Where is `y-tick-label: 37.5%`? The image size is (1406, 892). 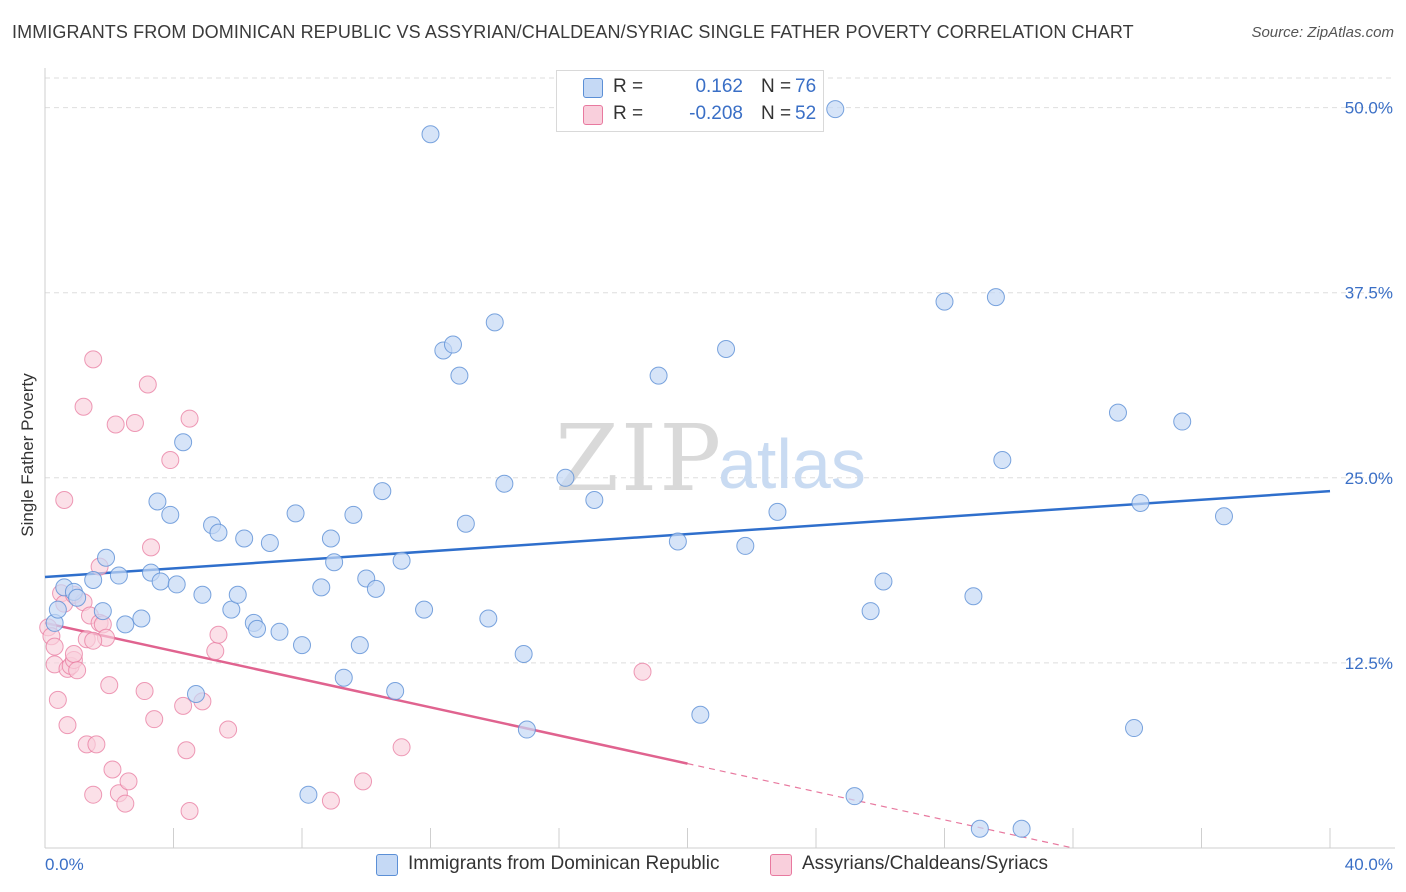 y-tick-label: 37.5% is located at coordinates (1369, 293).